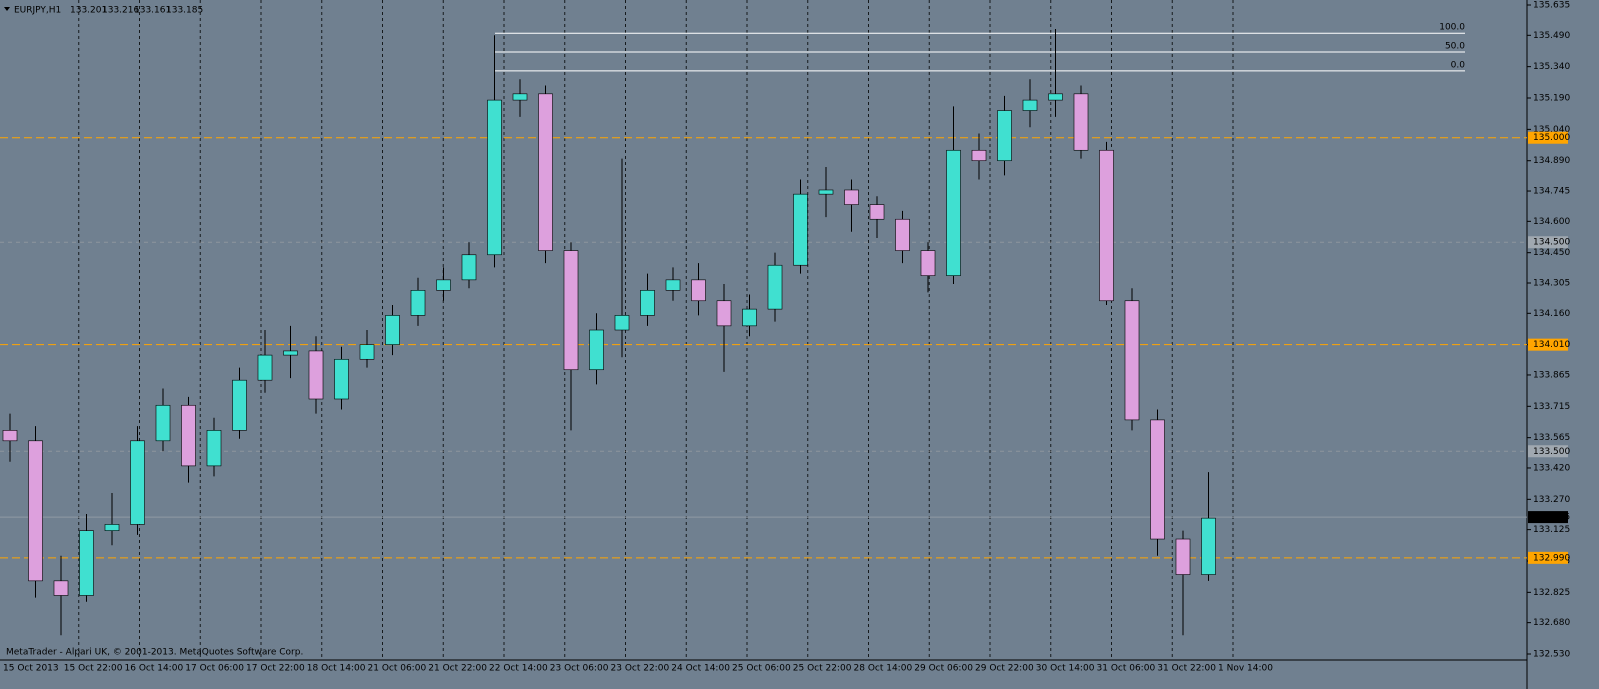 This screenshot has height=689, width=1599. What do you see at coordinates (1551, 161) in the screenshot?
I see `y-tick-label: 134.890` at bounding box center [1551, 161].